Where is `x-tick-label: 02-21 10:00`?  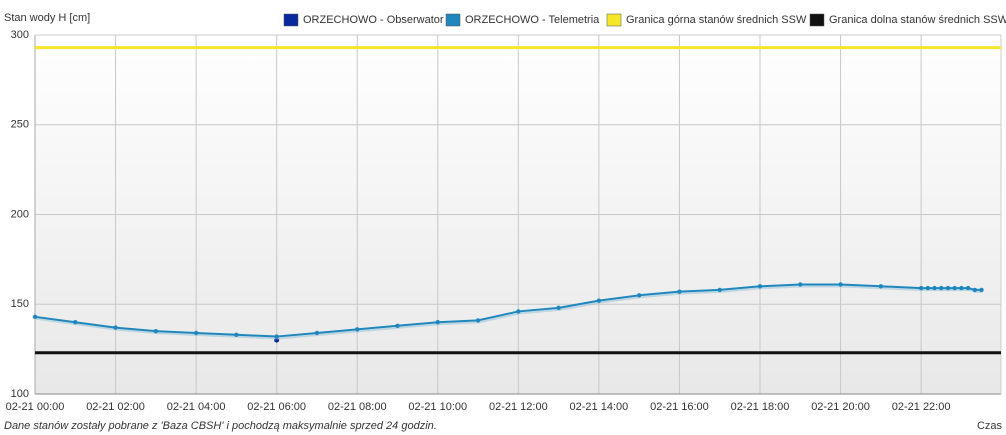 x-tick-label: 02-21 10:00 is located at coordinates (437, 407).